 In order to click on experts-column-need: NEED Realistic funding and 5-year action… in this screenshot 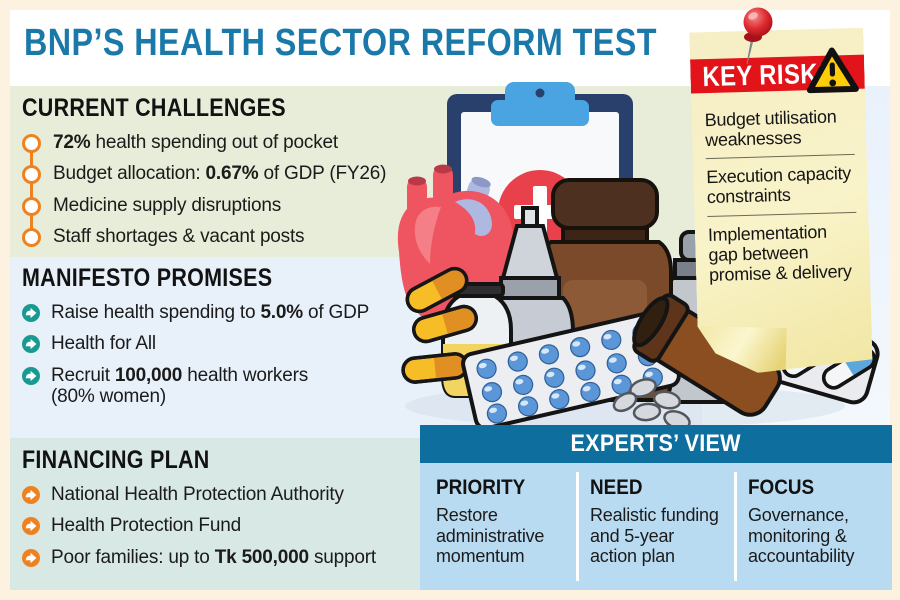, I will do `click(656, 521)`.